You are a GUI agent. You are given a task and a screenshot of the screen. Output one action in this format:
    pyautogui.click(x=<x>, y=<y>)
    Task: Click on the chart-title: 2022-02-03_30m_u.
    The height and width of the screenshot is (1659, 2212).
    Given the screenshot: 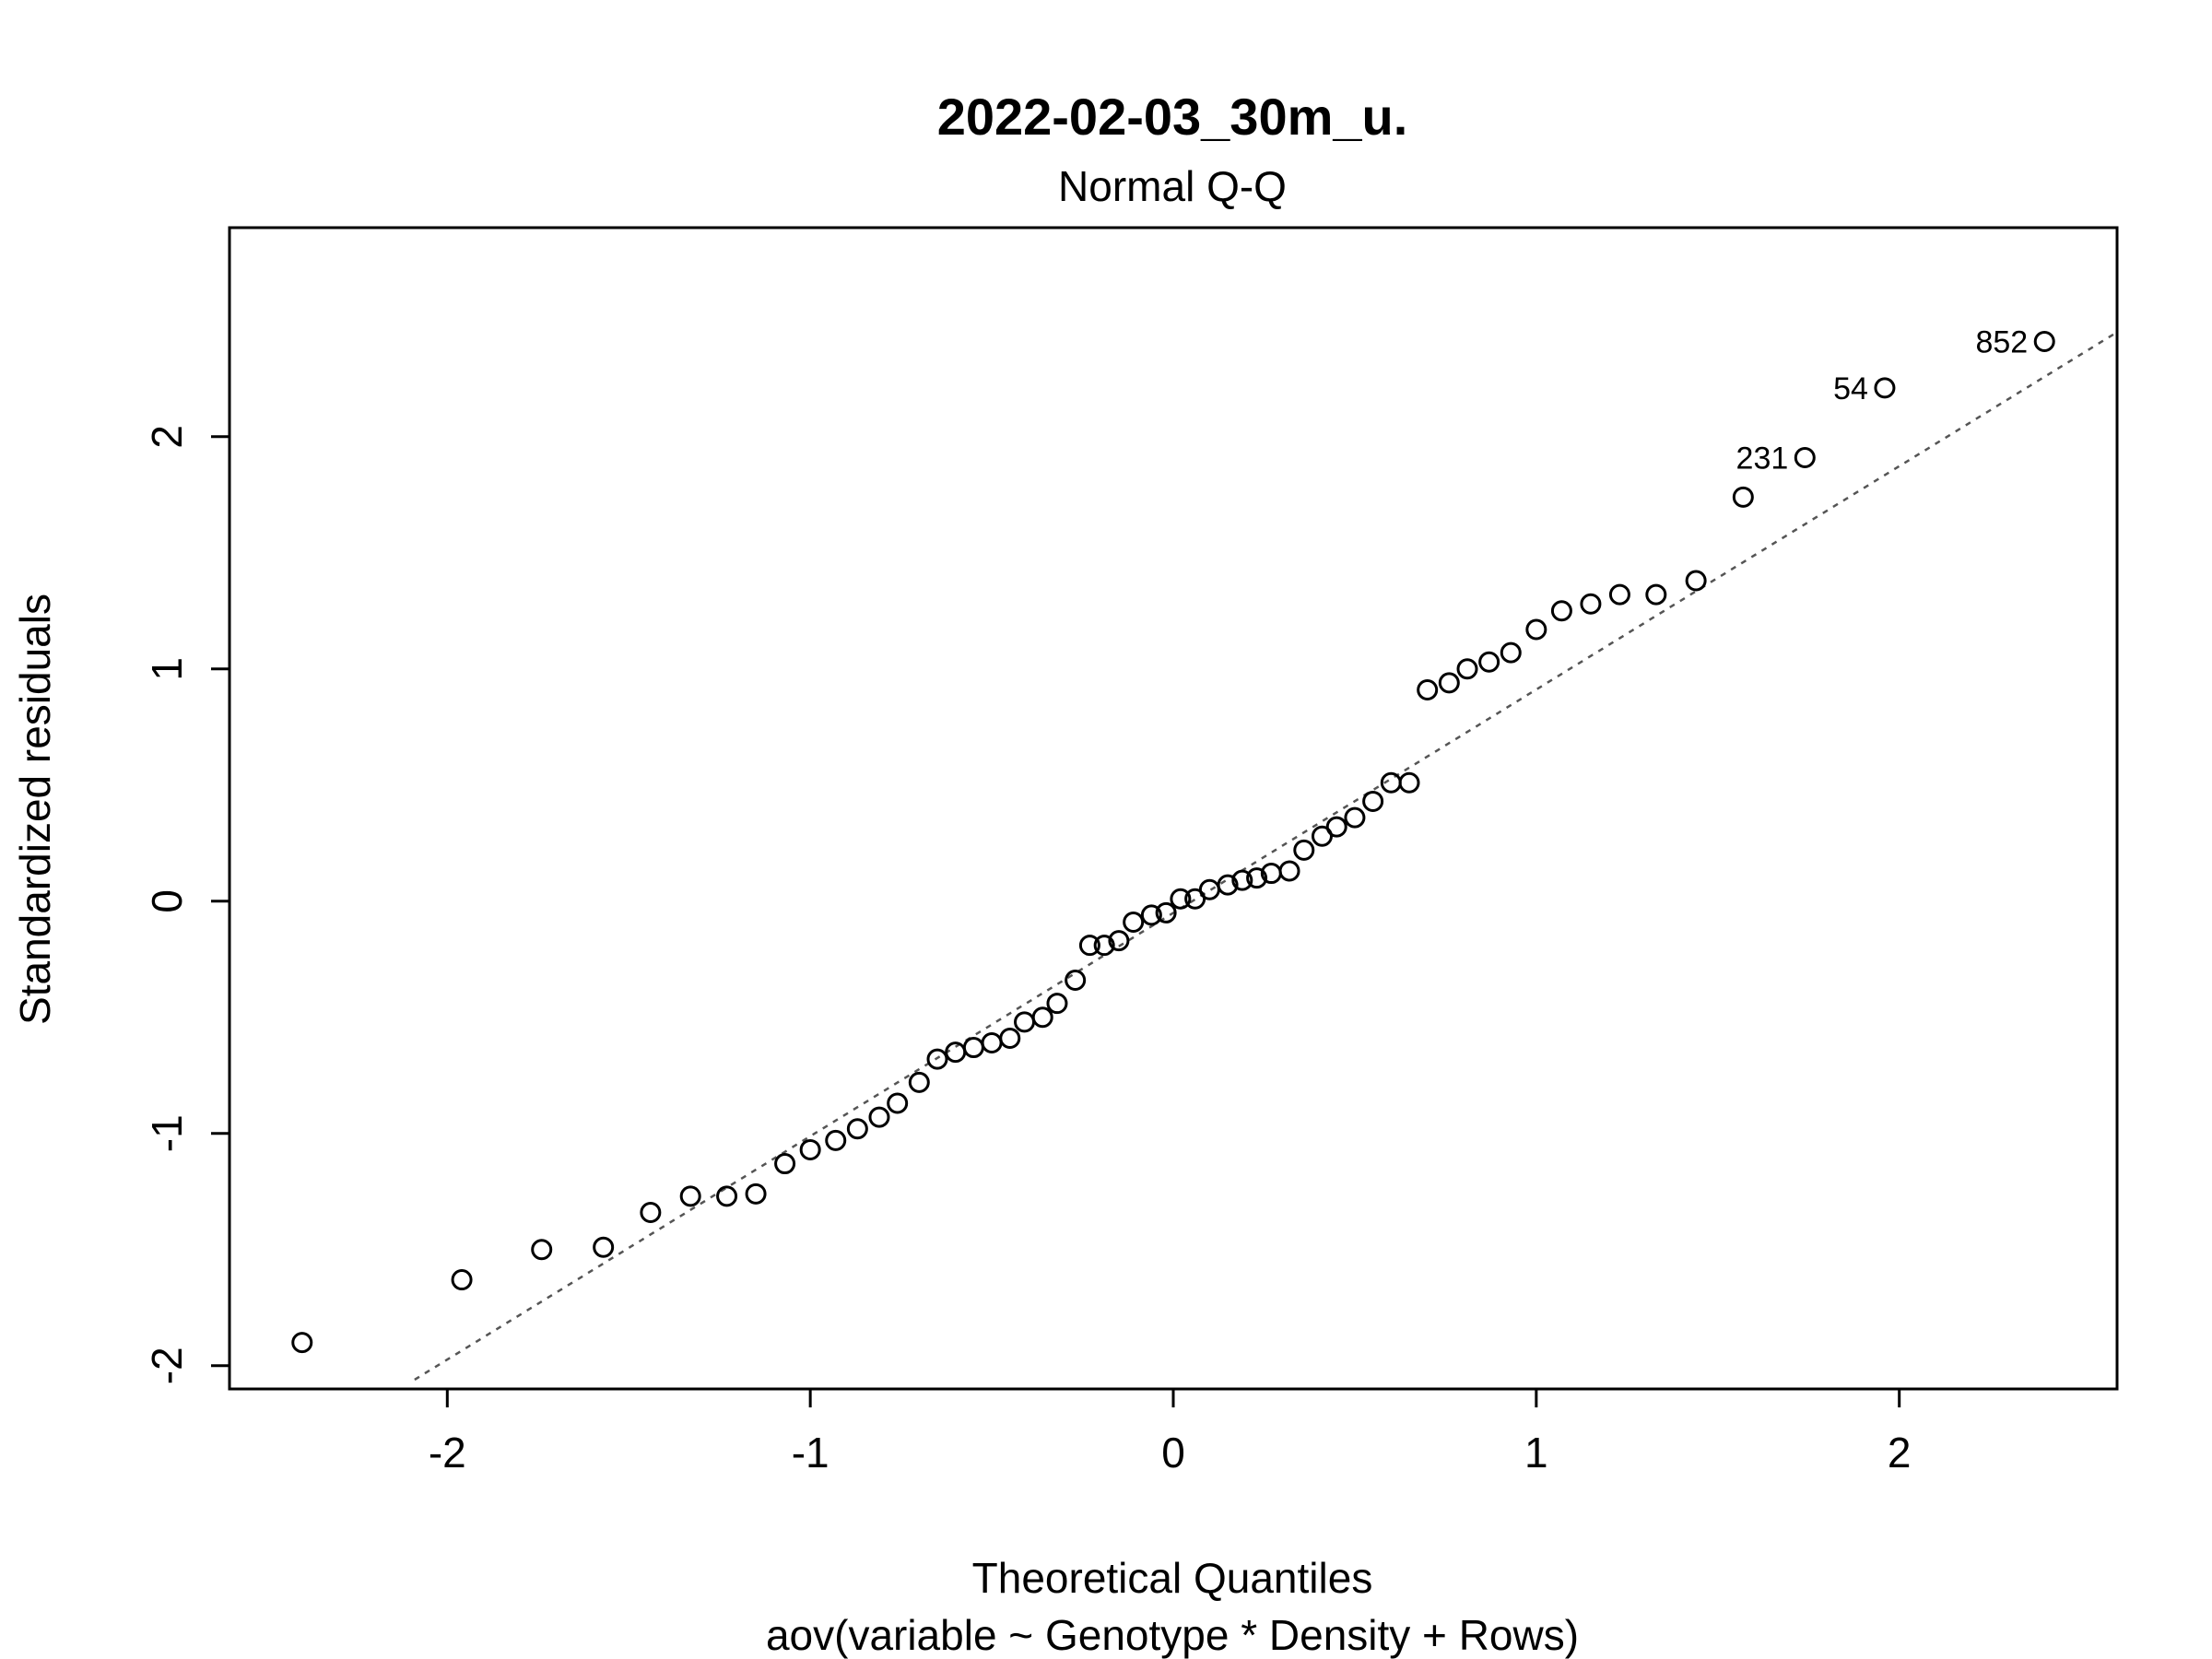 What is the action you would take?
    pyautogui.click(x=1172, y=117)
    